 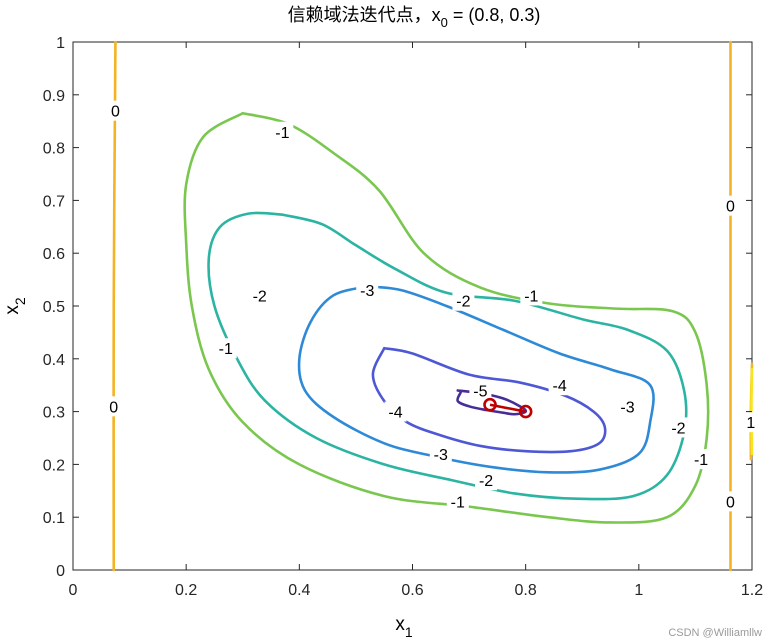 What do you see at coordinates (54, 413) in the screenshot?
I see `y-tick-label: 0.3` at bounding box center [54, 413].